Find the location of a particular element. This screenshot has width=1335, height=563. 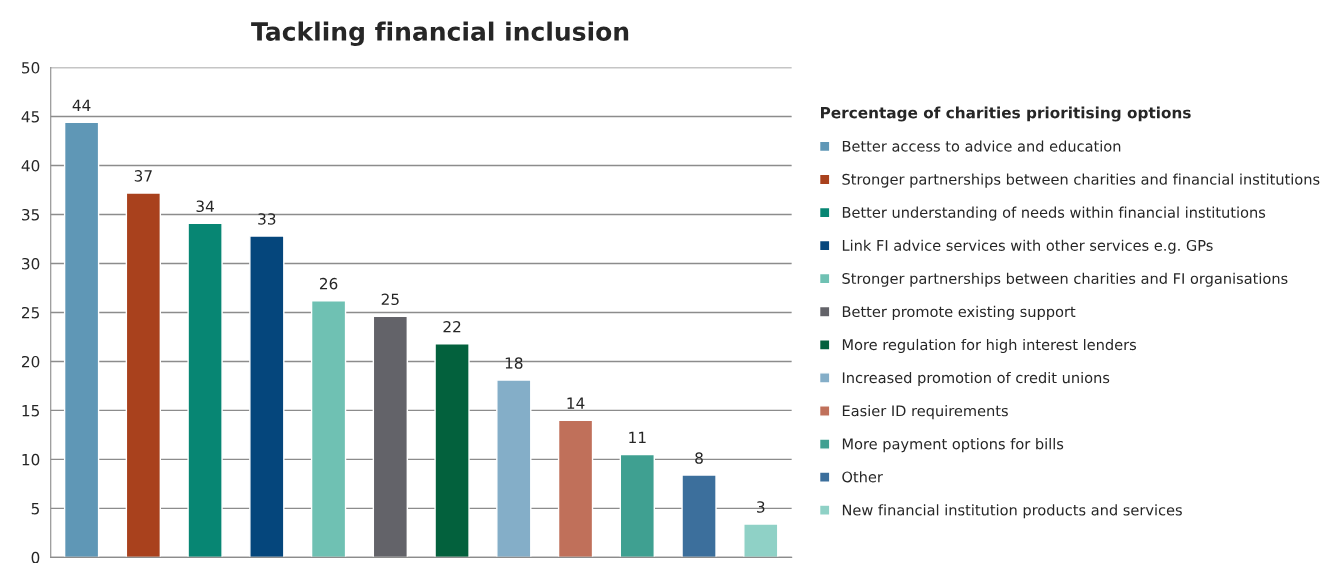

data-label: 18 is located at coordinates (514, 363).